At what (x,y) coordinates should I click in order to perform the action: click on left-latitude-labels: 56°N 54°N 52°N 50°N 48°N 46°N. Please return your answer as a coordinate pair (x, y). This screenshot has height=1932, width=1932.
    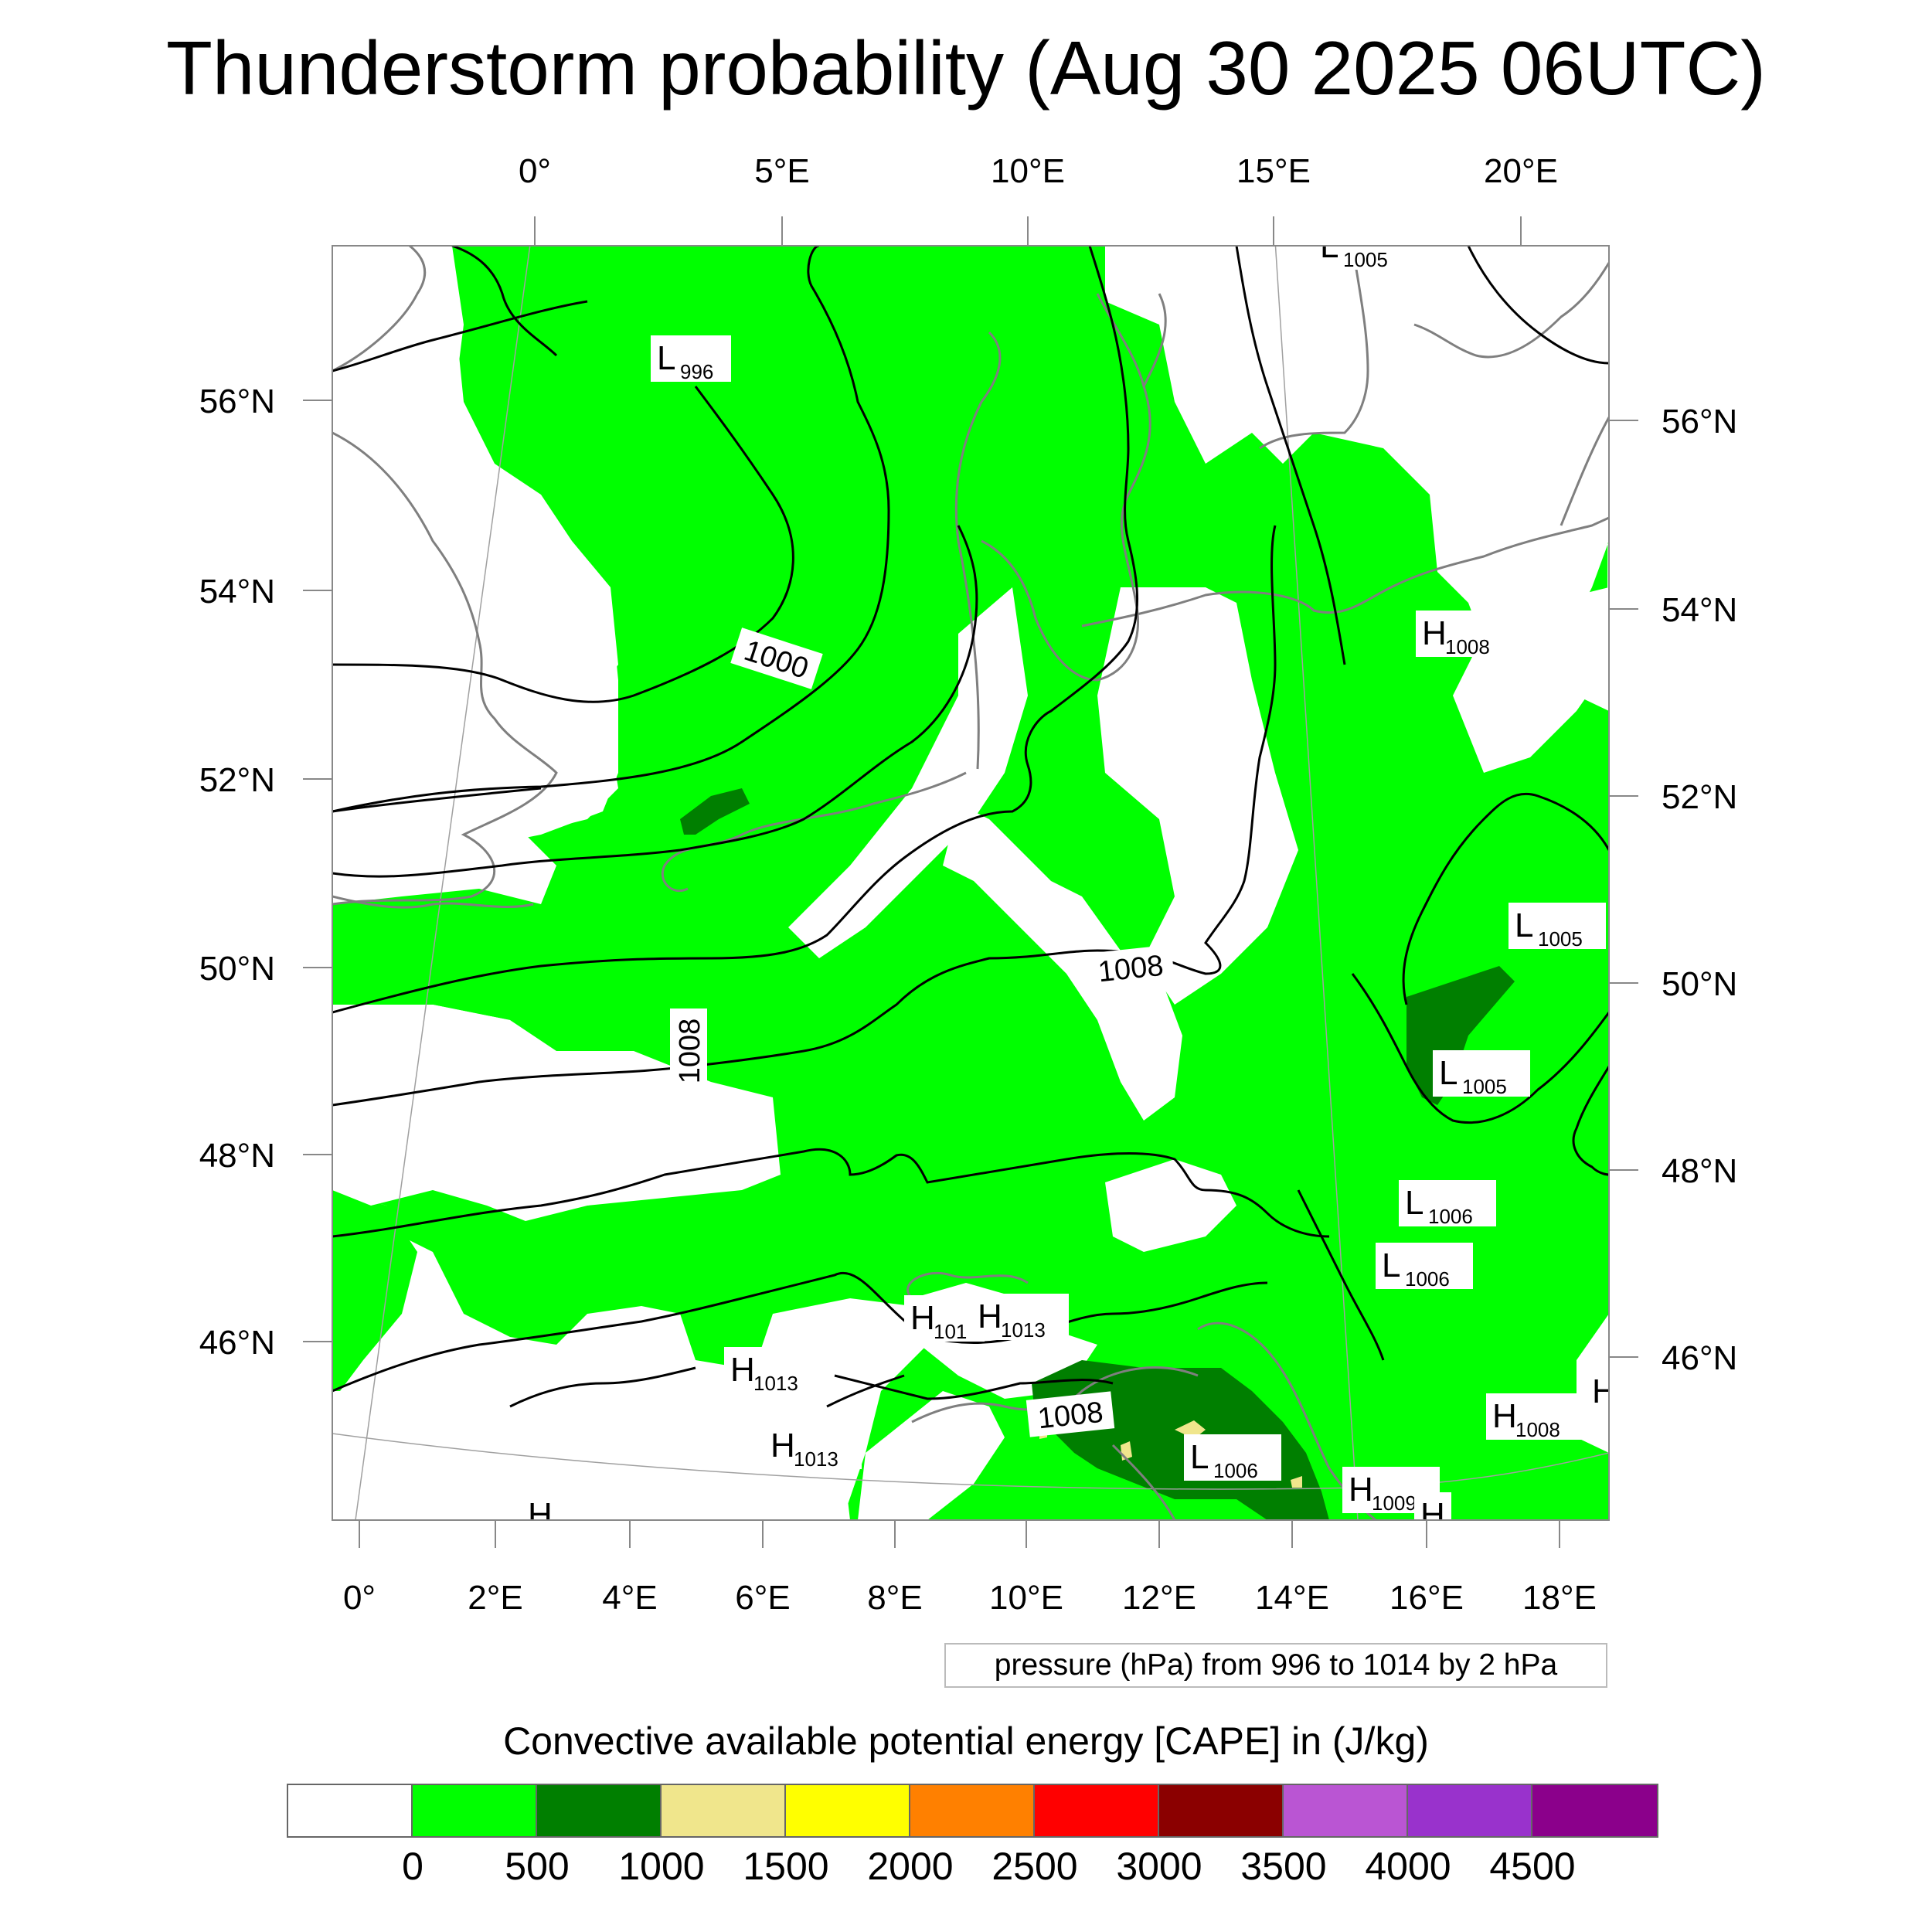
    Looking at the image, I should click on (237, 872).